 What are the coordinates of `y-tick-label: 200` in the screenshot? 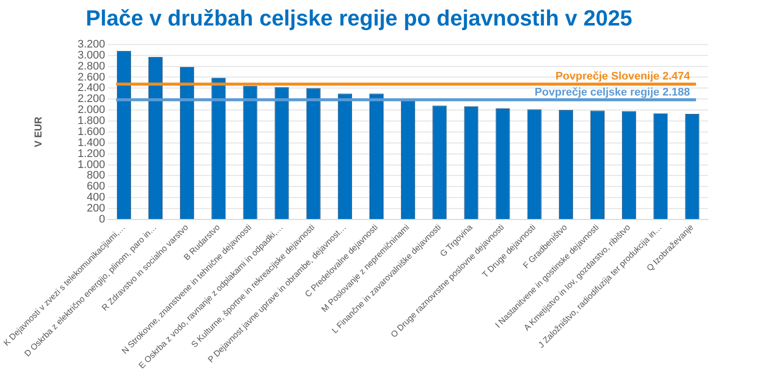 It's located at (96, 208).